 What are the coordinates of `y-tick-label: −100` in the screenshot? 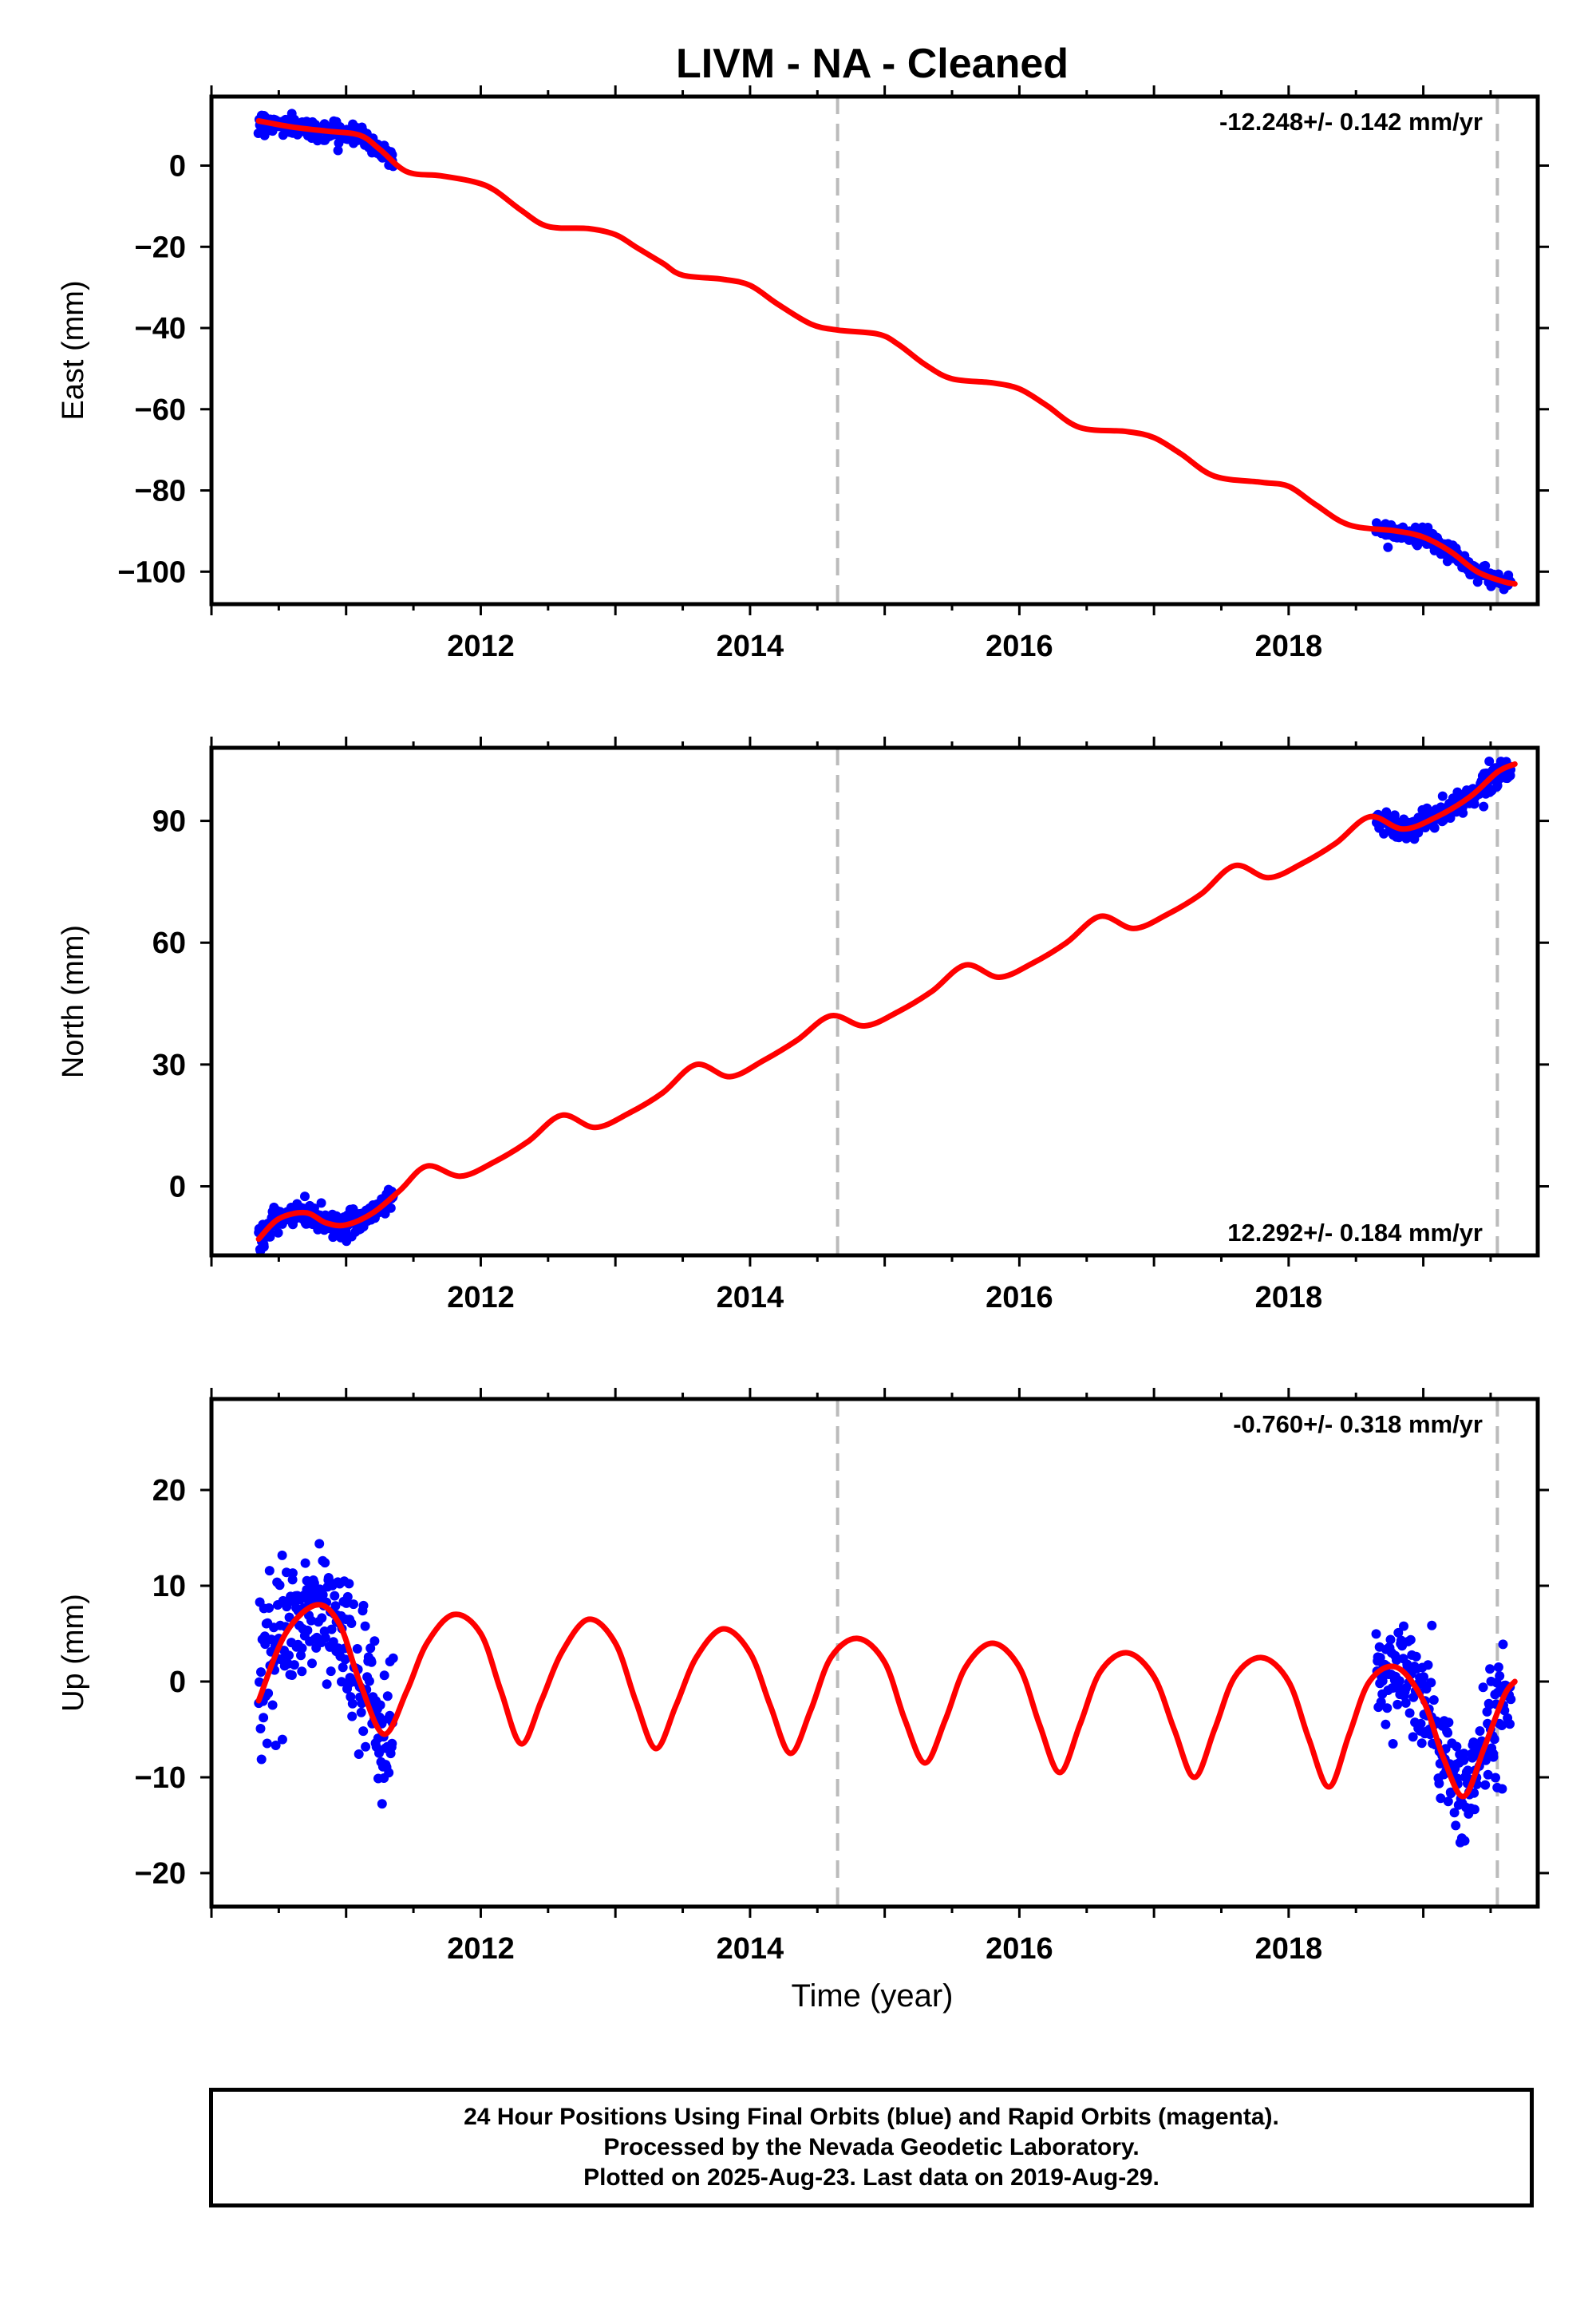 It's located at (151, 572).